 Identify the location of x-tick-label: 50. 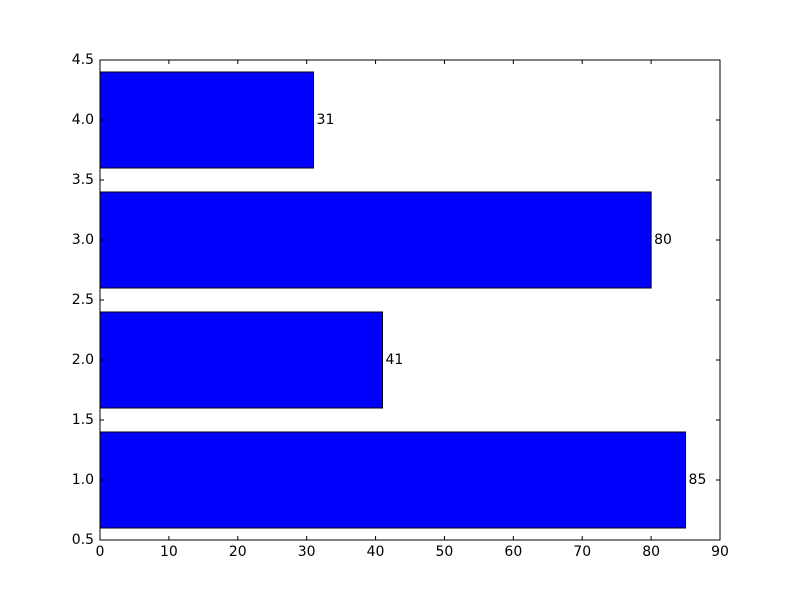
(445, 552).